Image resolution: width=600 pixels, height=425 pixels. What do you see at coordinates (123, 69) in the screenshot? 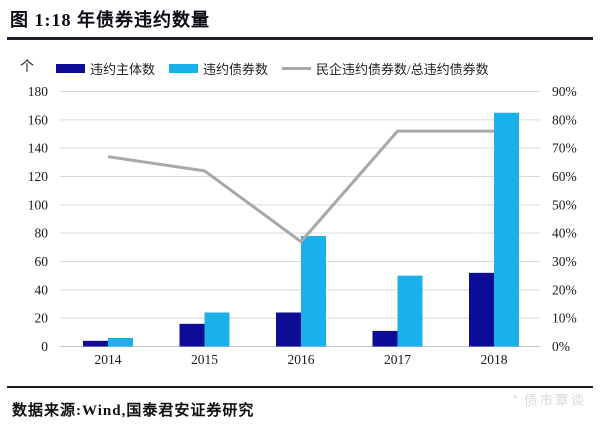
I see `legend-label-entities: 违约主体数` at bounding box center [123, 69].